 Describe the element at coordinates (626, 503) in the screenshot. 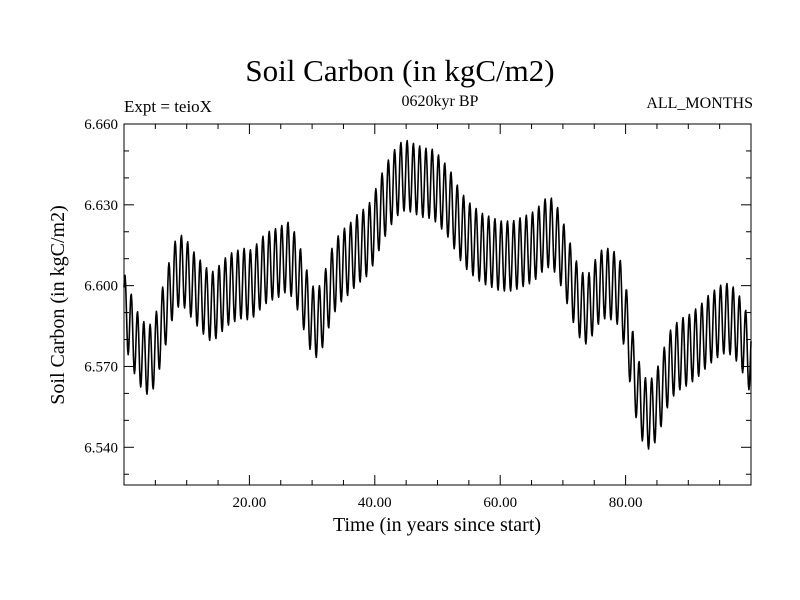

I see `x-tick-label: 80.00` at that location.